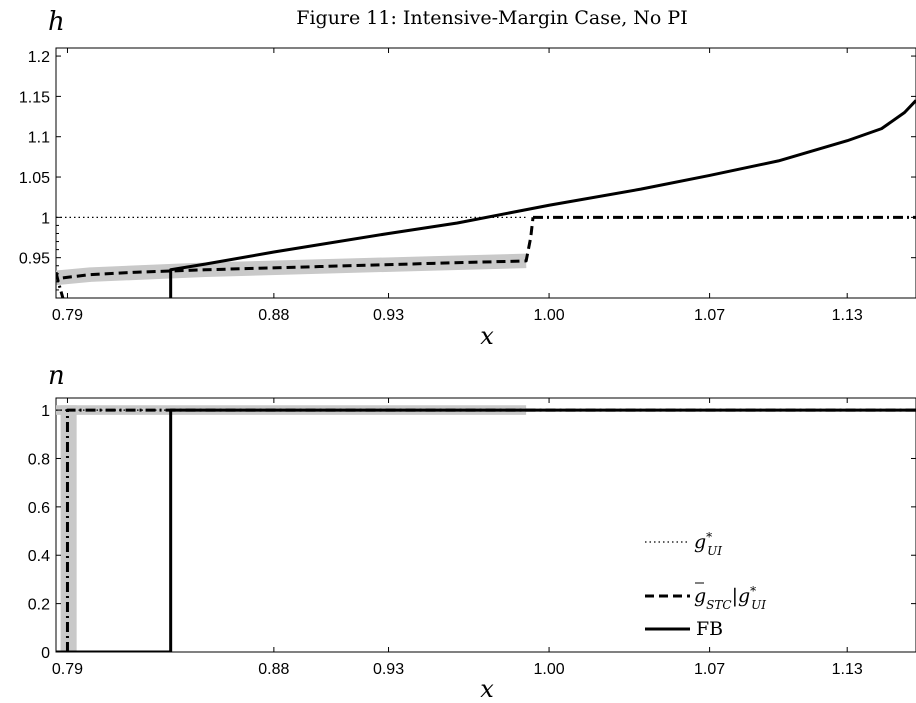 This screenshot has width=916, height=703. What do you see at coordinates (491, 18) in the screenshot?
I see `figure-title: Figure 11: Intensive-Margin Case, No PI` at bounding box center [491, 18].